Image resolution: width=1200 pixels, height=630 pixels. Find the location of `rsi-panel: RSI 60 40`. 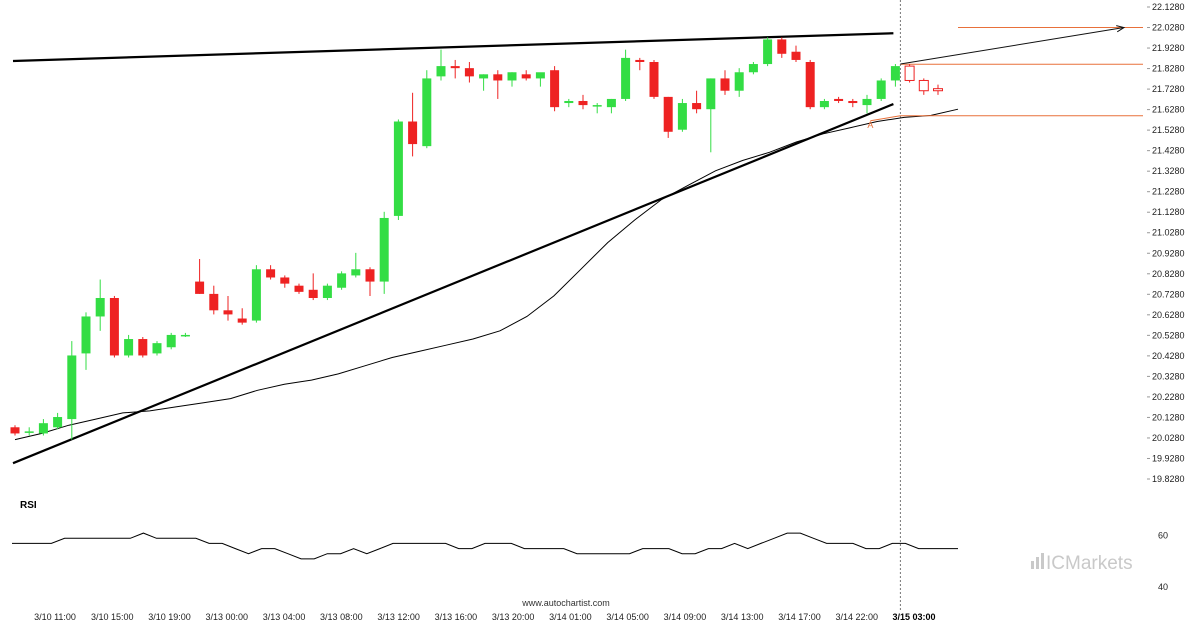

rsi-panel: RSI 60 40 is located at coordinates (590, 546).